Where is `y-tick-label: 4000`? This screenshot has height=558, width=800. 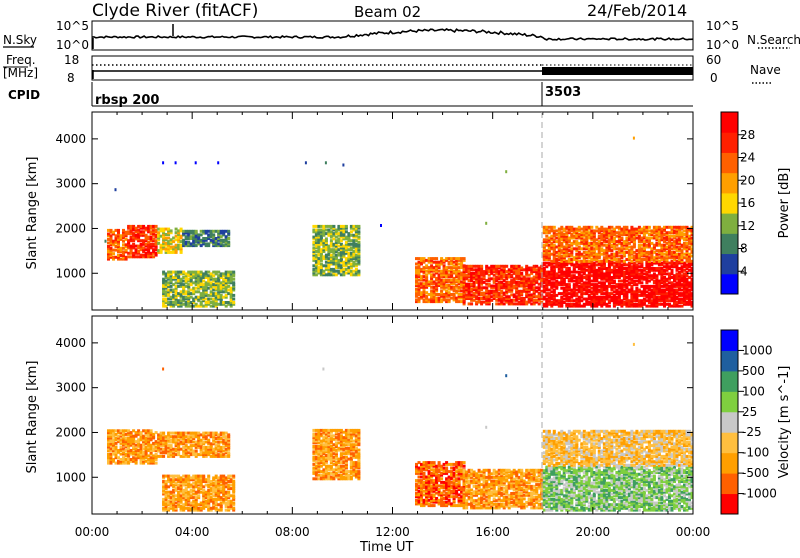 y-tick-label: 4000 is located at coordinates (70, 139).